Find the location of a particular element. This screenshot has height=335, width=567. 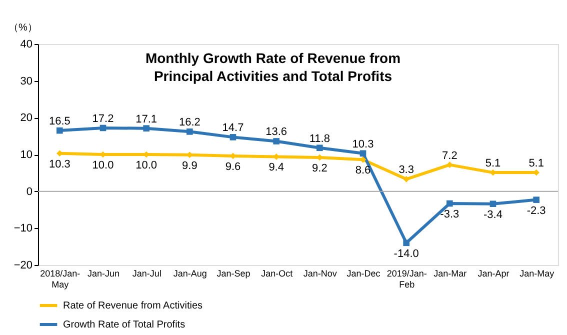

x-tick-label: Jan-Sep is located at coordinates (233, 273).